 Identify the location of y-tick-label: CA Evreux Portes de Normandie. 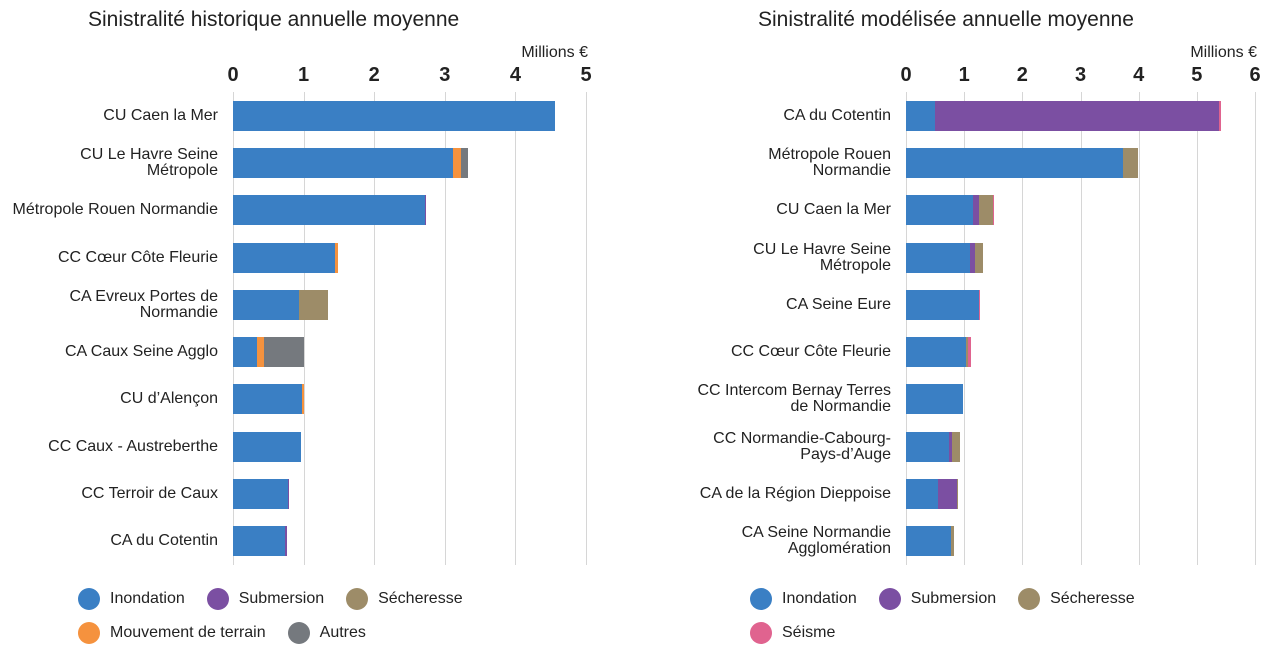
(143, 304).